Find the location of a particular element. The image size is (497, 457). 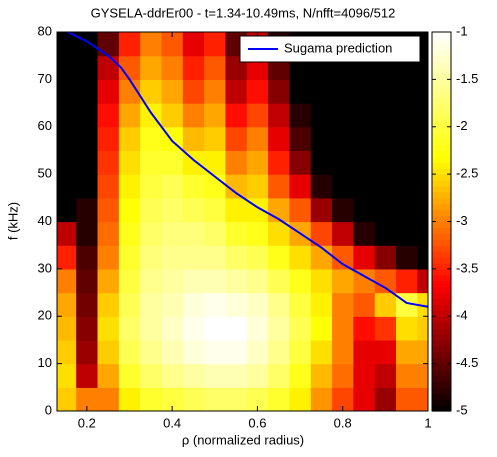

legend-box is located at coordinates (330, 49).